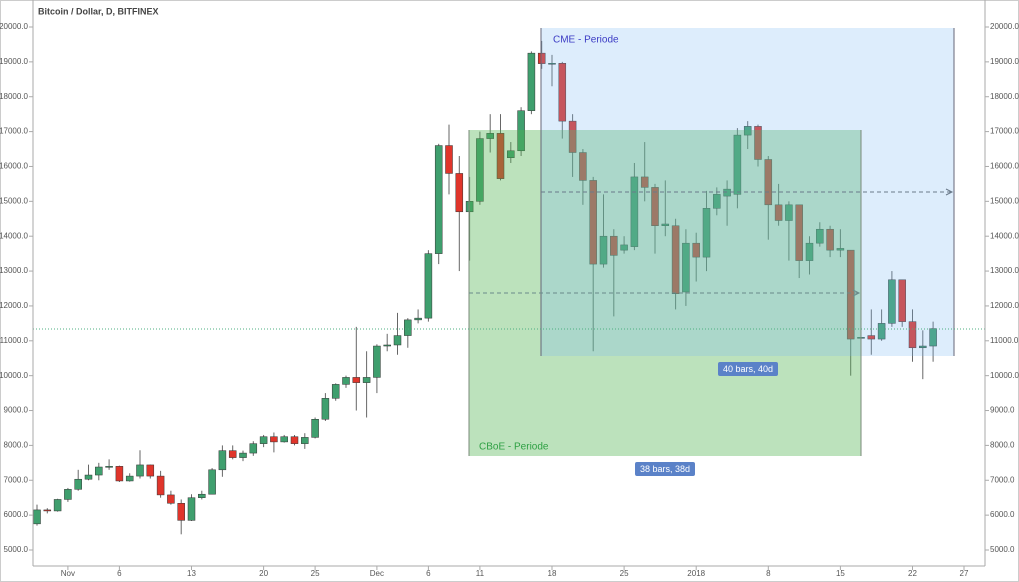  I want to click on arrow-head, so click(856, 293).